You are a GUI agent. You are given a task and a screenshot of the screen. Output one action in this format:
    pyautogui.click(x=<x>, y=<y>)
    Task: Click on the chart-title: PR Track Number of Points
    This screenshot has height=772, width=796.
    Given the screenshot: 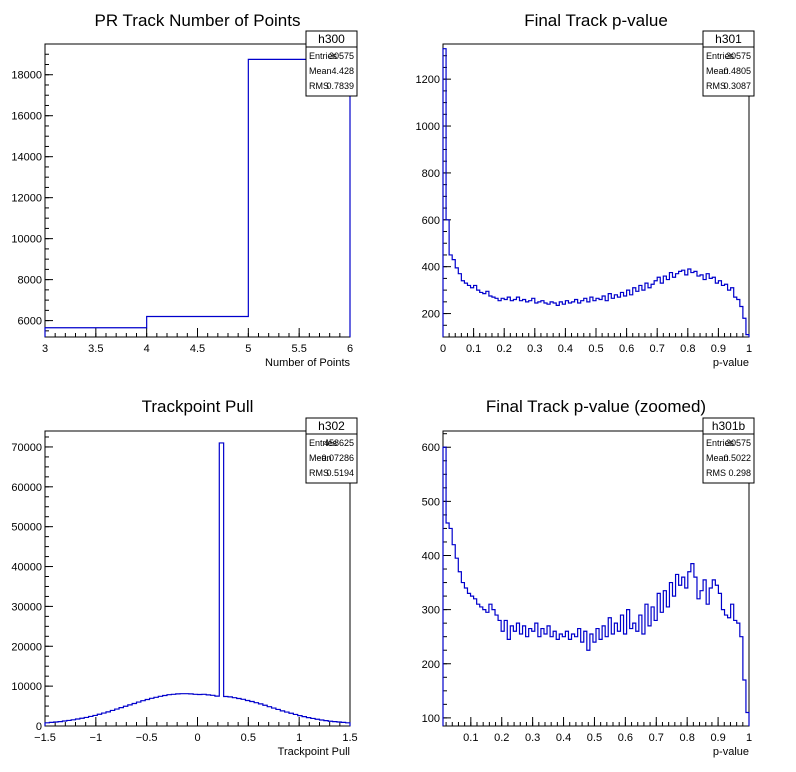 What is the action you would take?
    pyautogui.click(x=198, y=20)
    